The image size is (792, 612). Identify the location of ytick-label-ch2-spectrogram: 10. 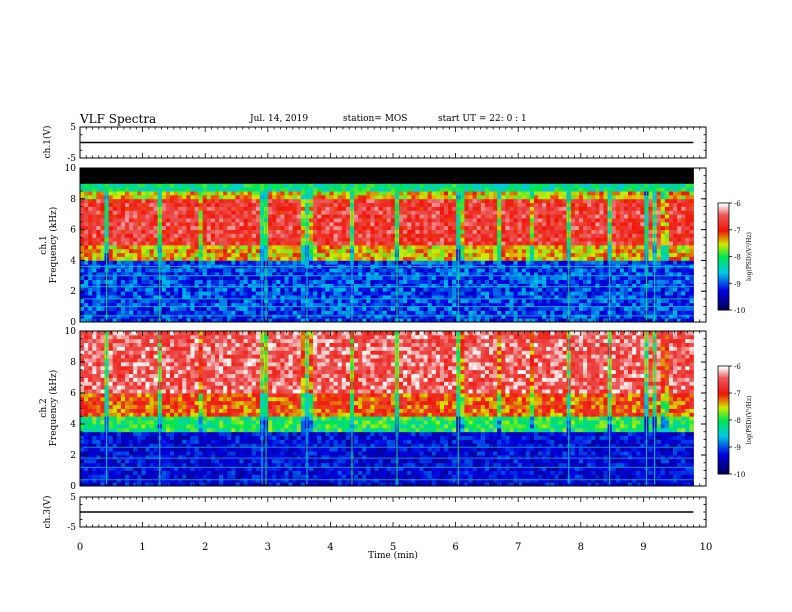
(71, 332).